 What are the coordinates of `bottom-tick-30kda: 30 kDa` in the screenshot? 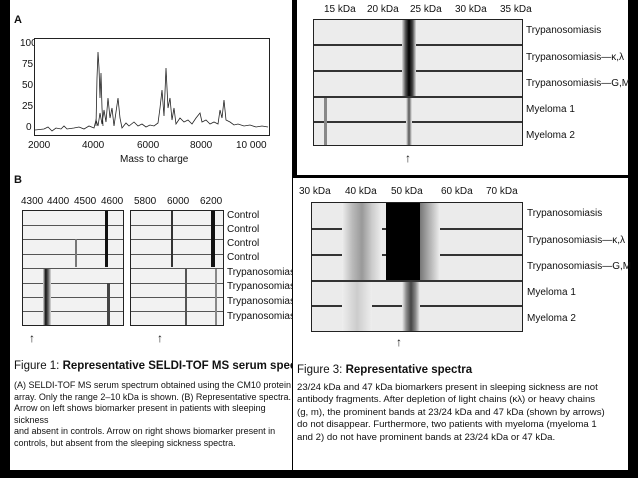 It's located at (315, 191).